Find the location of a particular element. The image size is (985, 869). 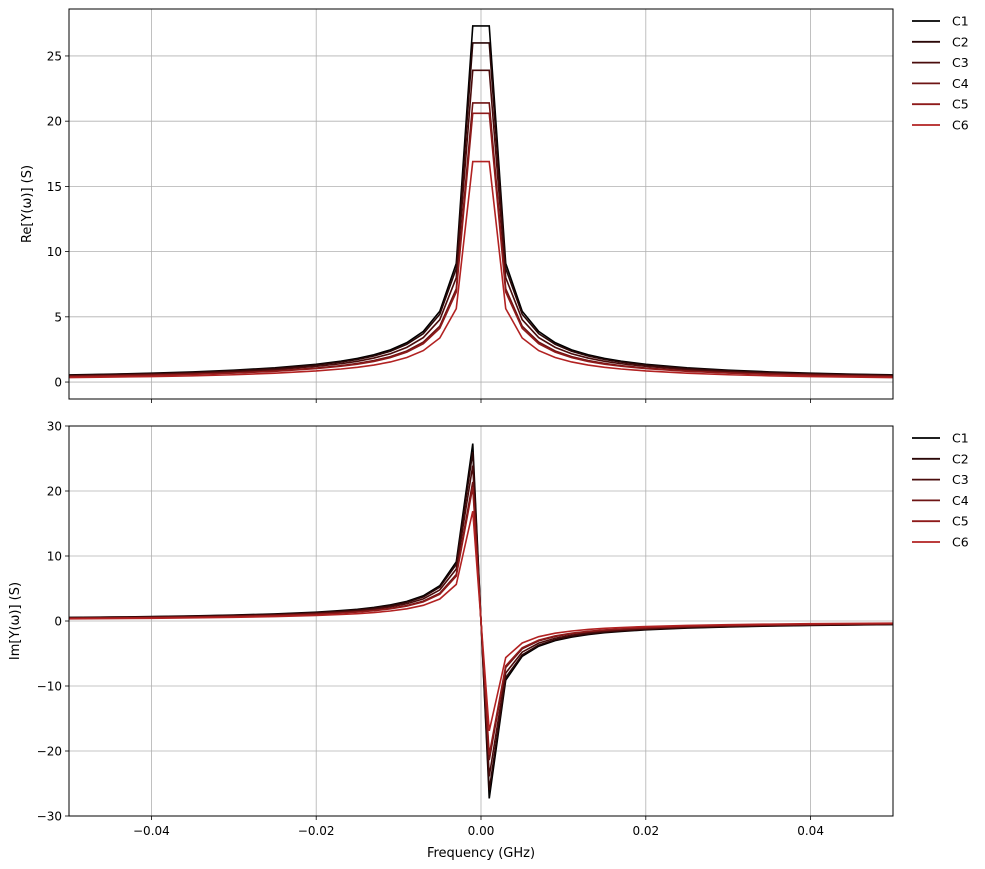

re-y-legend-label: C6 is located at coordinates (960, 125).